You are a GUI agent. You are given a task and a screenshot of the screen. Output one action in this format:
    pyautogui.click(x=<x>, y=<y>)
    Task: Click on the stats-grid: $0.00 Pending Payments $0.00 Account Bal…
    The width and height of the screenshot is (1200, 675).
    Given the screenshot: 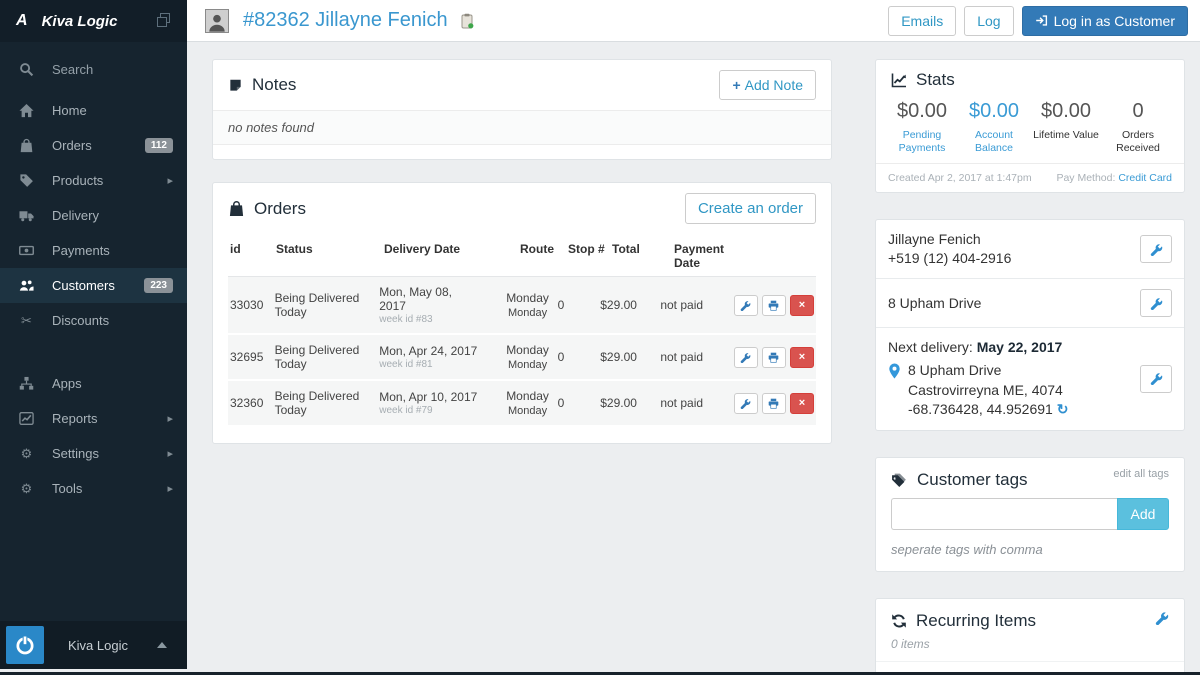 What is the action you would take?
    pyautogui.click(x=1030, y=129)
    